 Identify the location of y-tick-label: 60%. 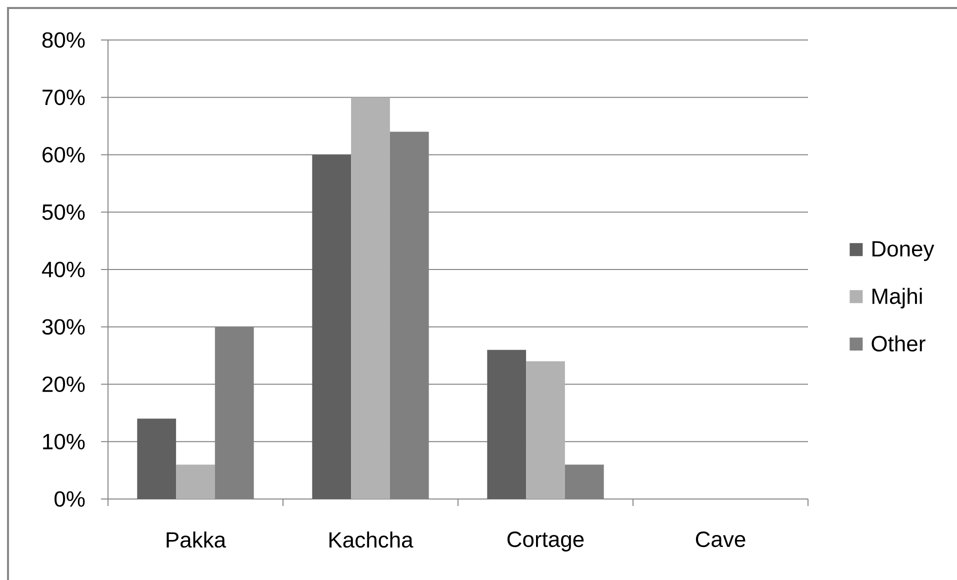
(63, 154).